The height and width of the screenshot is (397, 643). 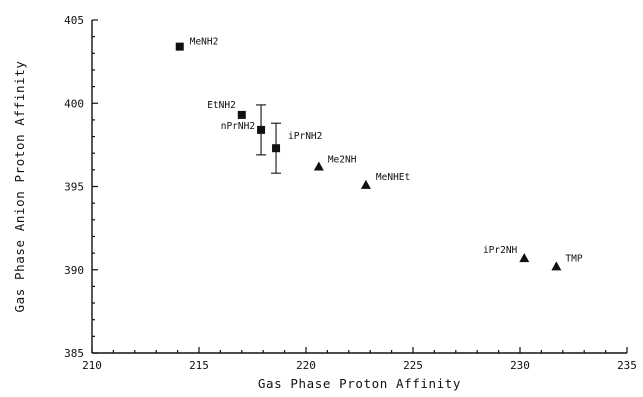 What do you see at coordinates (221, 105) in the screenshot?
I see `data-point-label: EtNH2` at bounding box center [221, 105].